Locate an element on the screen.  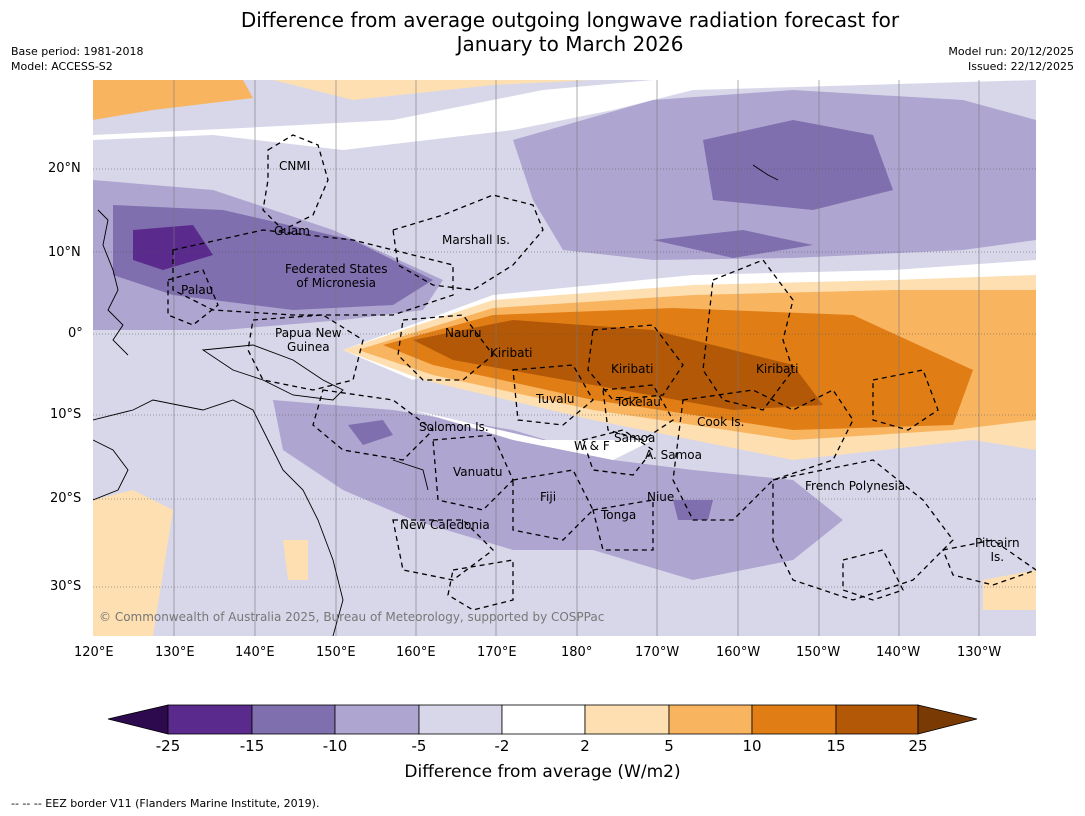
lon-label: 180° is located at coordinates (577, 652).